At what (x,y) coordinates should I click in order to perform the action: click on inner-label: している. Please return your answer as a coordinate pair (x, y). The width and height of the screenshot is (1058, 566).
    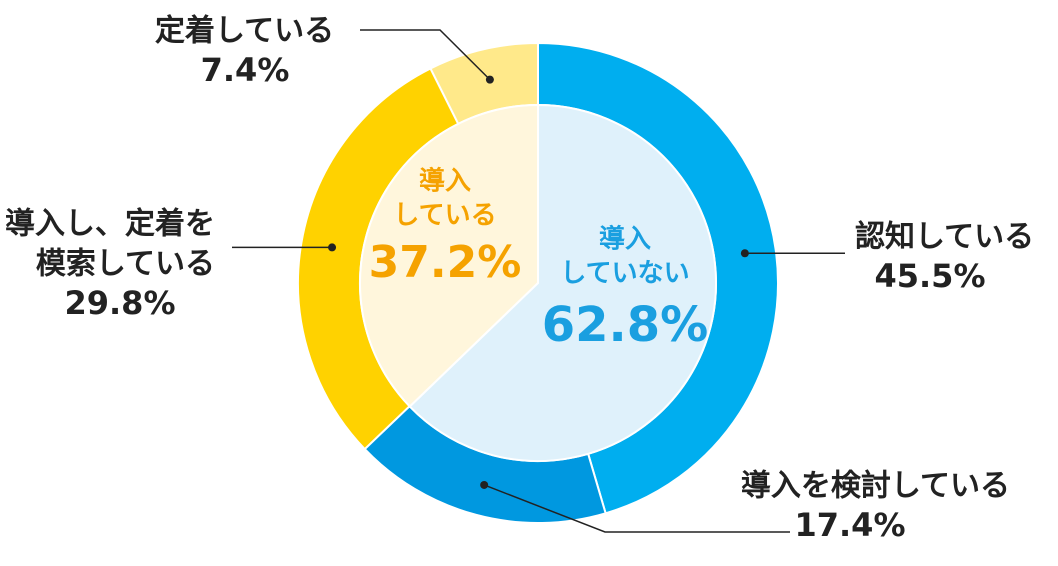
    Looking at the image, I should click on (444, 216).